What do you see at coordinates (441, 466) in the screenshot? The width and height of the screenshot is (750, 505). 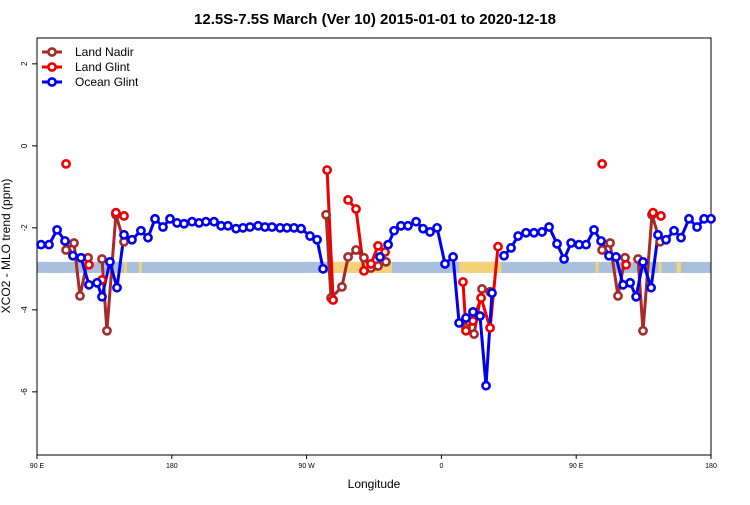 I see `x-tick-label: 0` at bounding box center [441, 466].